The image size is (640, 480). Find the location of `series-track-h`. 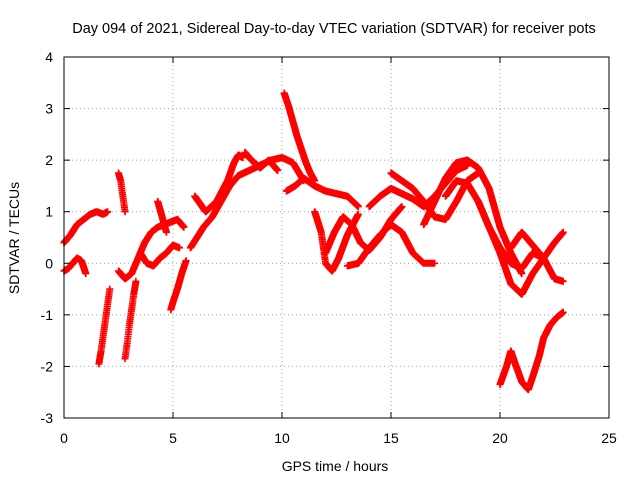

series-track-h is located at coordinates (162, 216).